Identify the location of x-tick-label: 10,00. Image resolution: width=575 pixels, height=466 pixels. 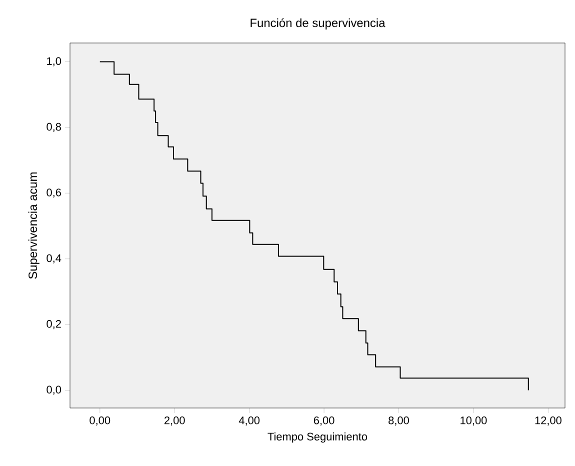
(473, 421).